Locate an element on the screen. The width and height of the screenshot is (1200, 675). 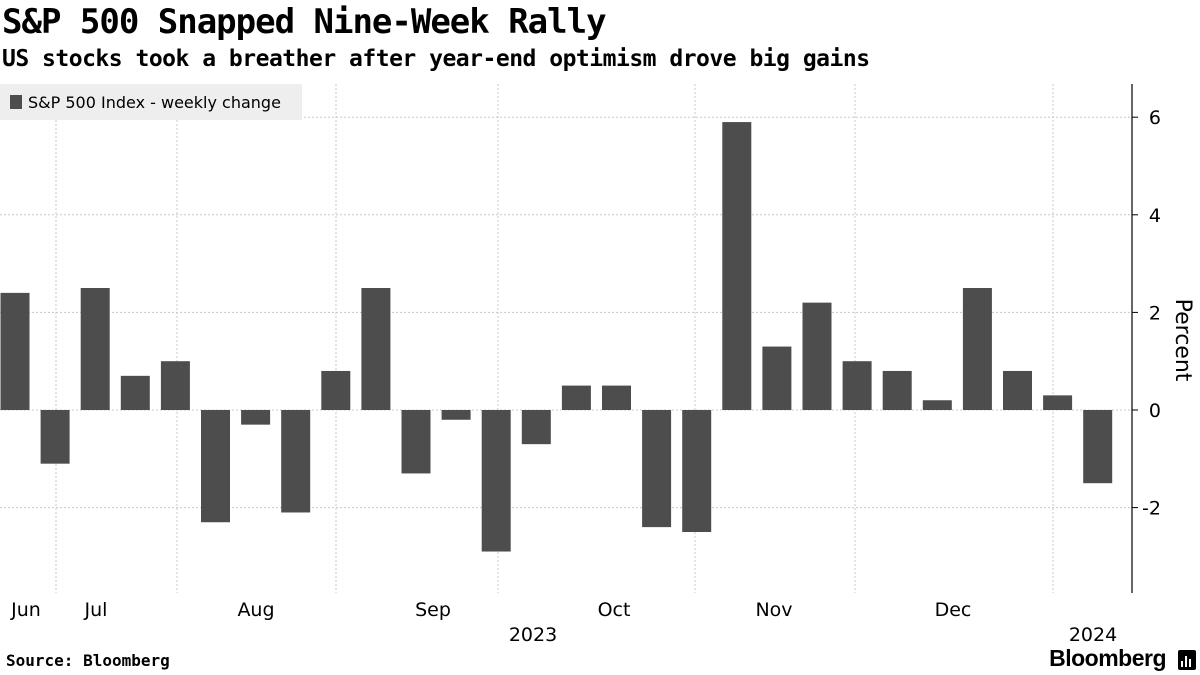
source-note: Source: Bloomberg is located at coordinates (88, 660).